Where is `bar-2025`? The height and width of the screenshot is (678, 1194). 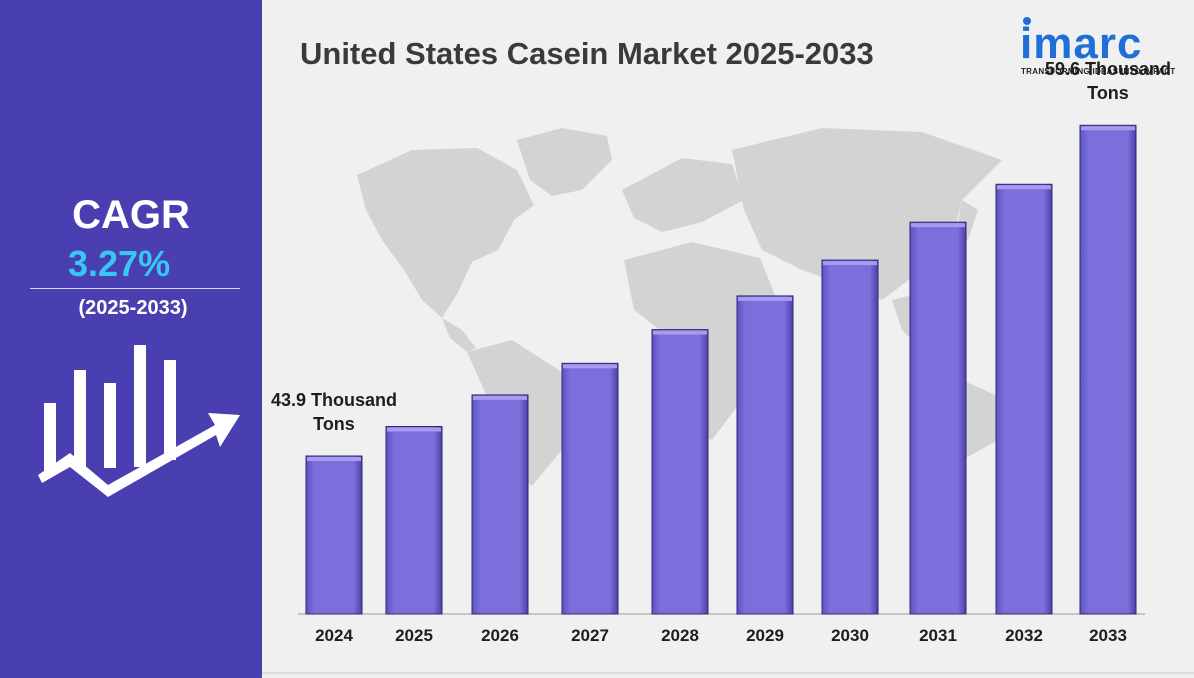 bar-2025 is located at coordinates (414, 520).